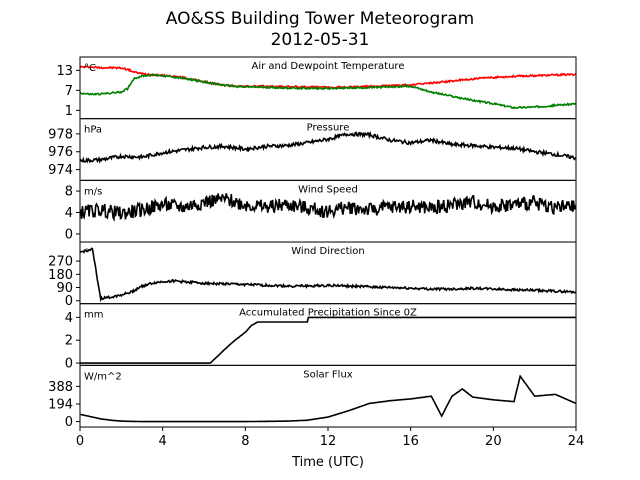 This screenshot has width=640, height=480. I want to click on panel-1: 974 976 978 hPa Pressure, so click(312, 149).